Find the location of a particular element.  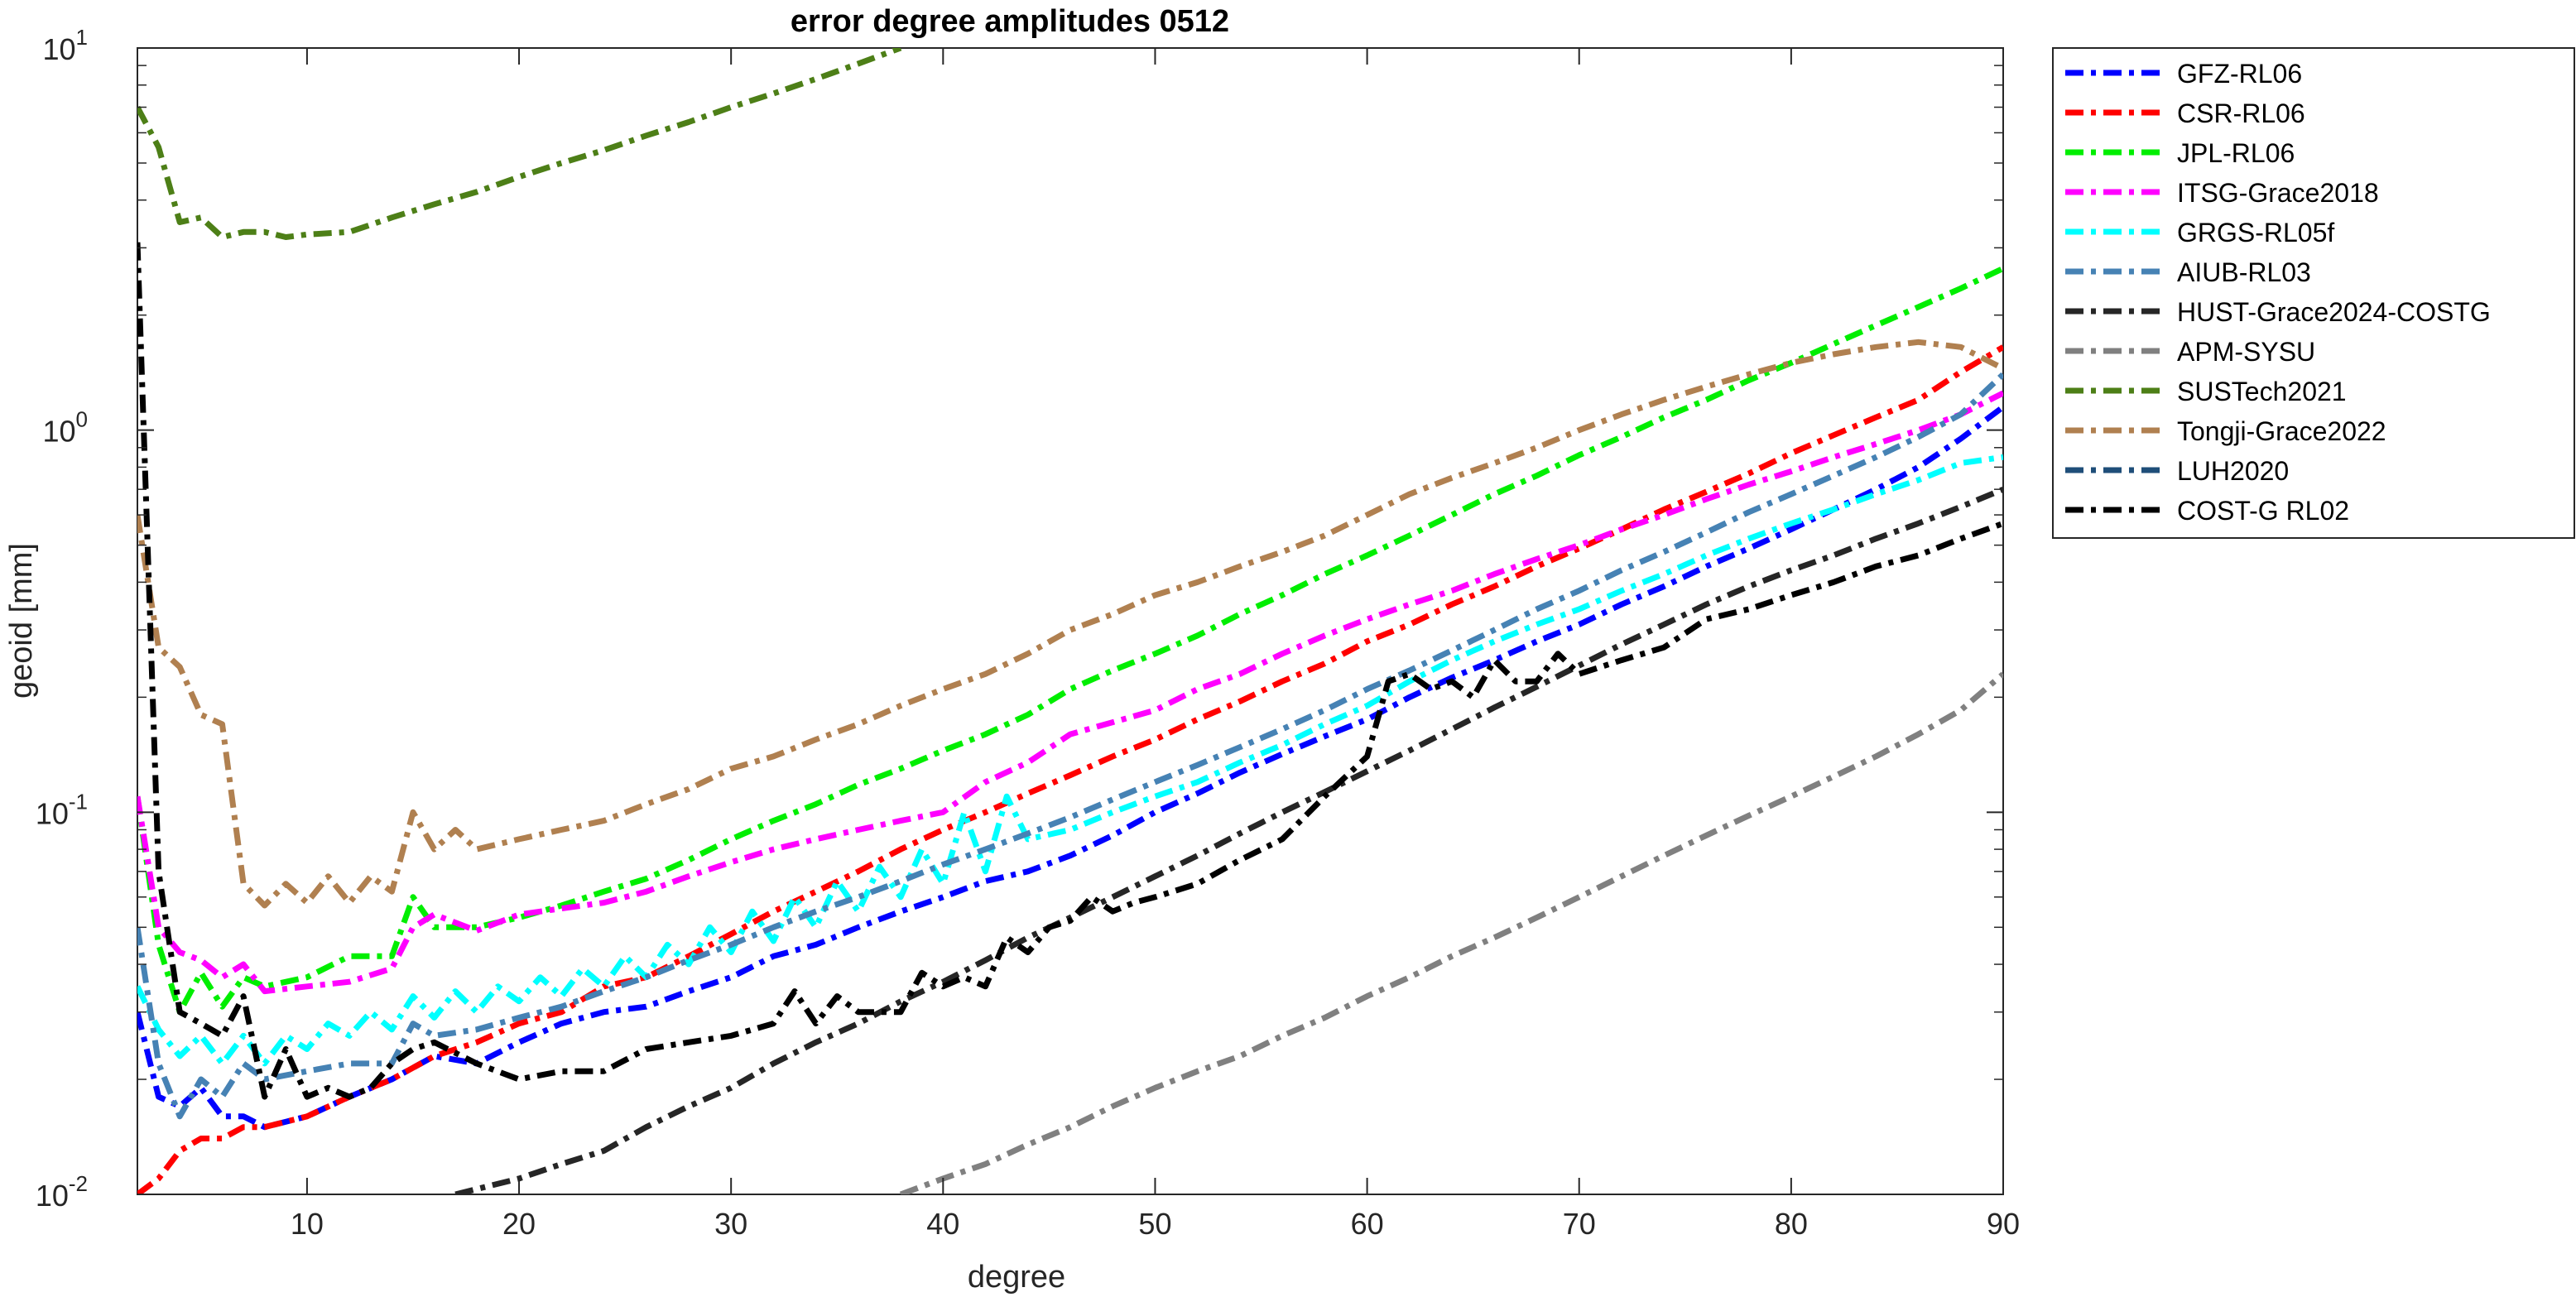

x-tick-label: 80 is located at coordinates (1791, 1224).